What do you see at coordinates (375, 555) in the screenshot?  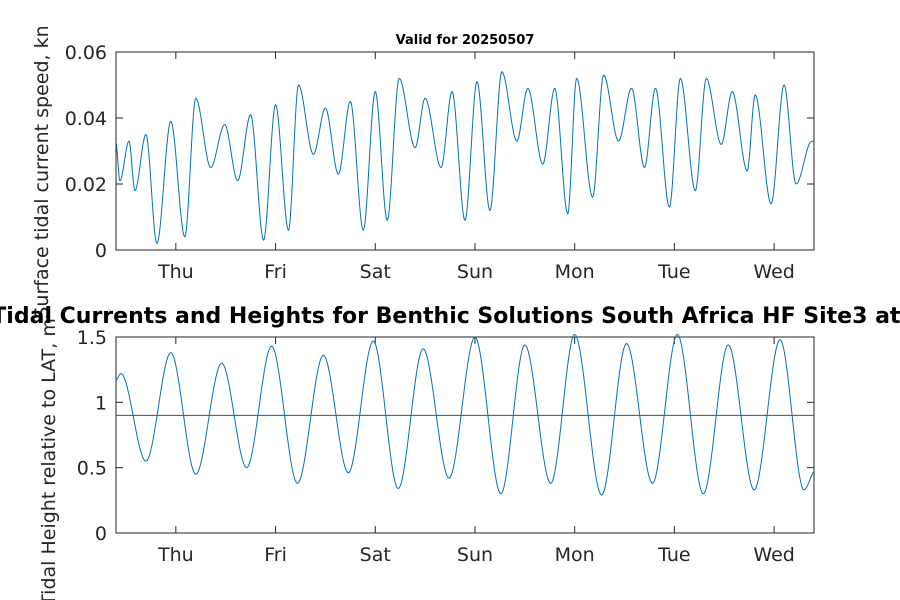 I see `tidal-height-xtick-label: Sat` at bounding box center [375, 555].